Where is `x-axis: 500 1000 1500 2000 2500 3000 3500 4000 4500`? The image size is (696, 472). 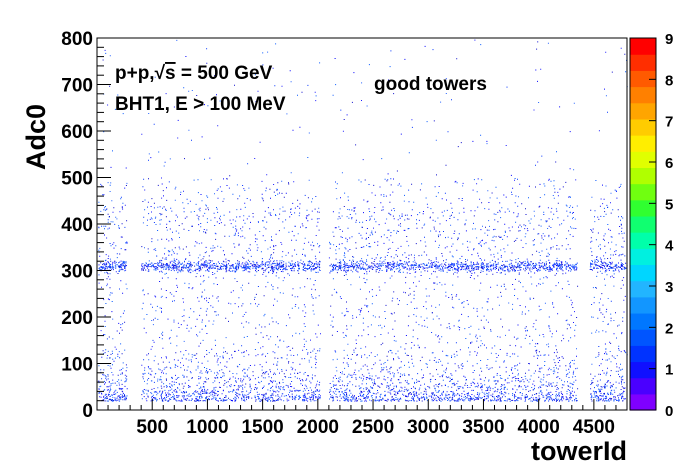
x-axis: 500 1000 1500 2000 2500 3000 3500 4000 4500 is located at coordinates (362, 418).